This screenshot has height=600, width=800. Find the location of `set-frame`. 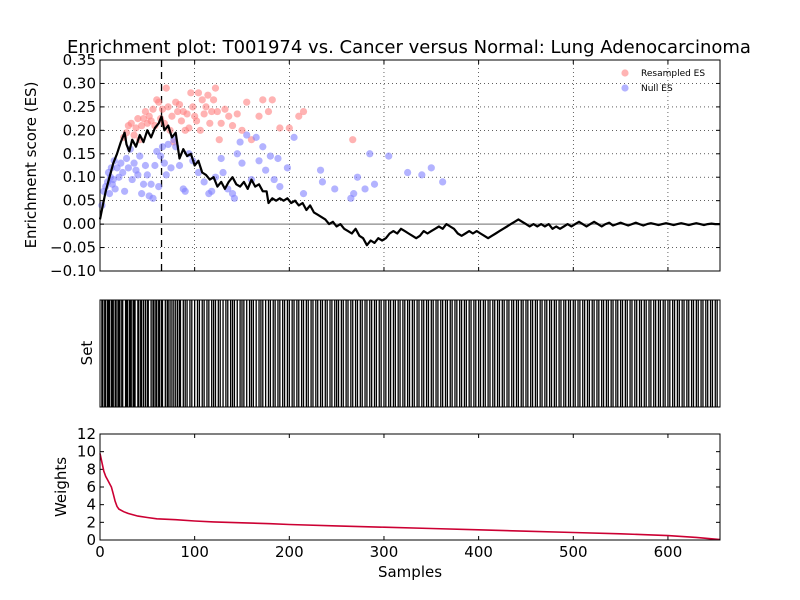

set-frame is located at coordinates (410, 353).